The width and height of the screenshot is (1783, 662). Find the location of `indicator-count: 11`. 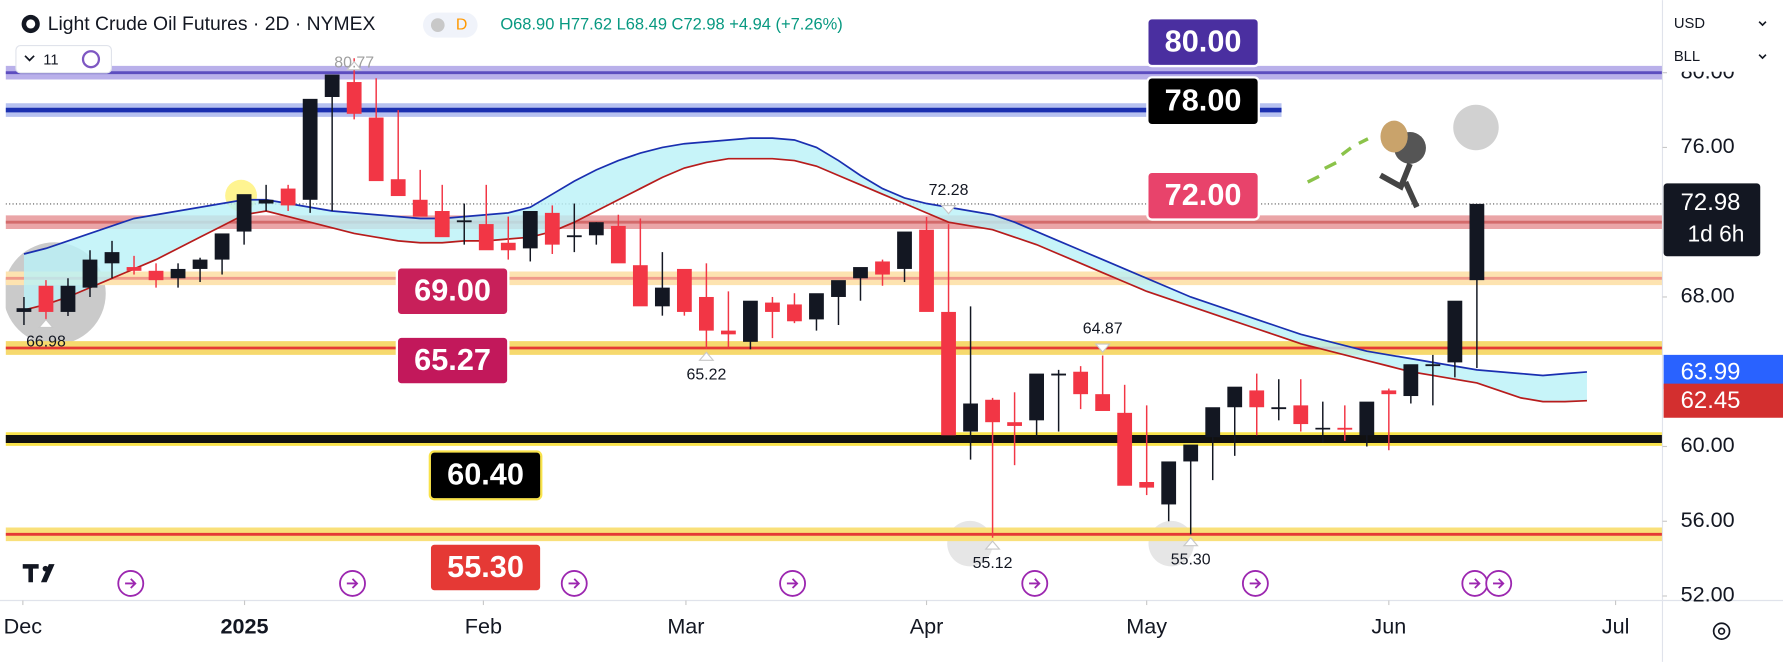

indicator-count: 11 is located at coordinates (50, 60).